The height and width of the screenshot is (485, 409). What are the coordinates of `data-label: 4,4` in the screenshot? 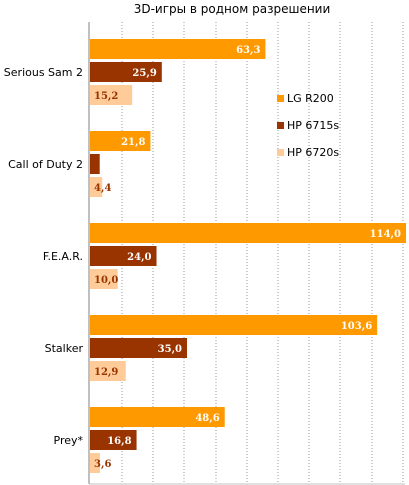 It's located at (102, 188).